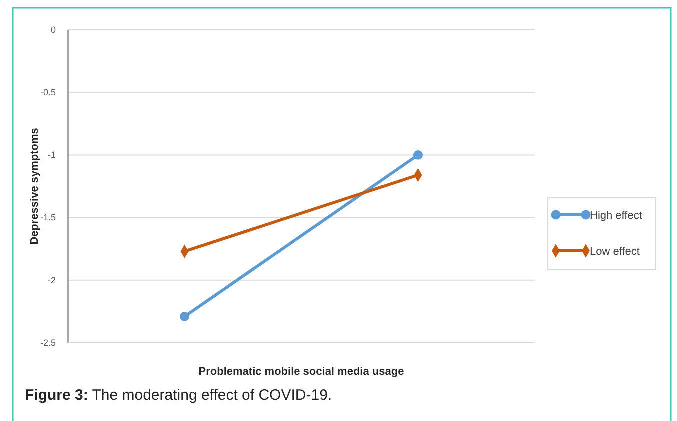 The image size is (677, 421). What do you see at coordinates (48, 343) in the screenshot?
I see `y-tick-label: -2.5` at bounding box center [48, 343].